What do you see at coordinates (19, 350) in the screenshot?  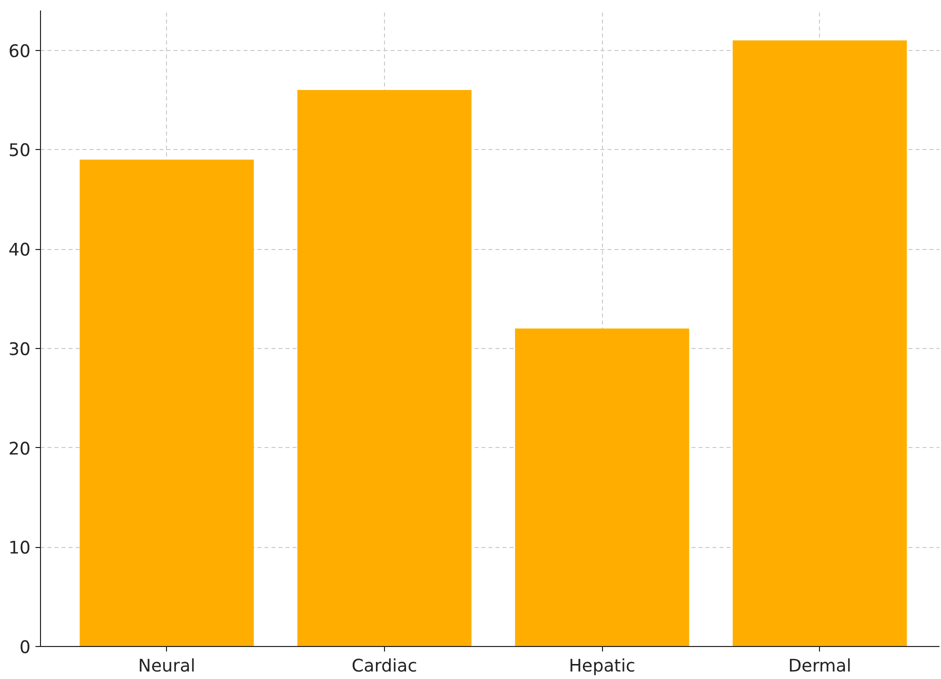 I see `y-tick-label: 30` at bounding box center [19, 350].